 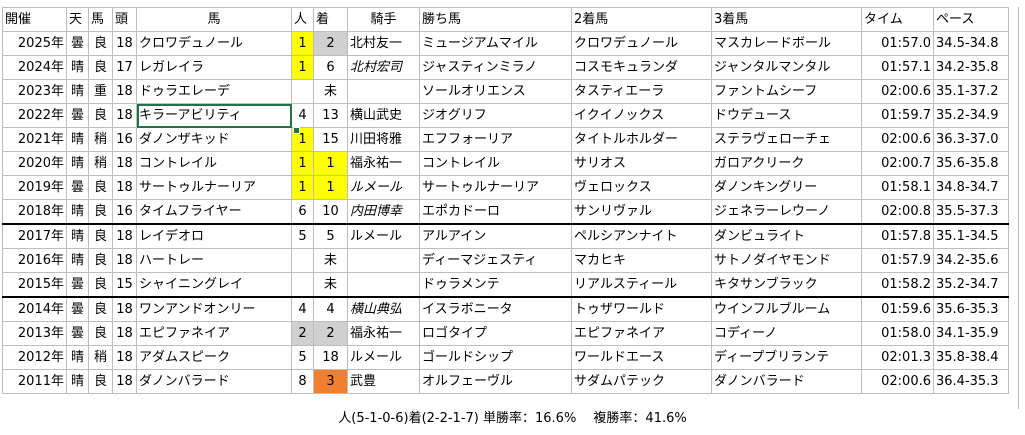 I want to click on cell-pace: 35.1-34.5, so click(x=971, y=236).